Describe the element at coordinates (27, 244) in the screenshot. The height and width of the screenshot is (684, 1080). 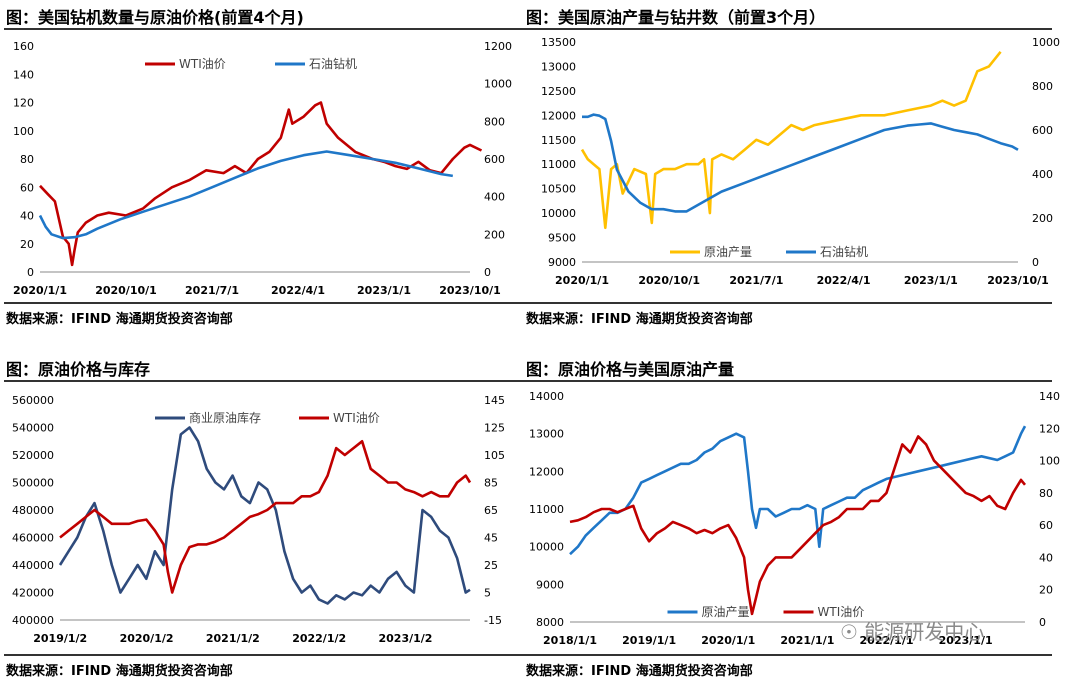
I see `left-tick-label: 20` at that location.